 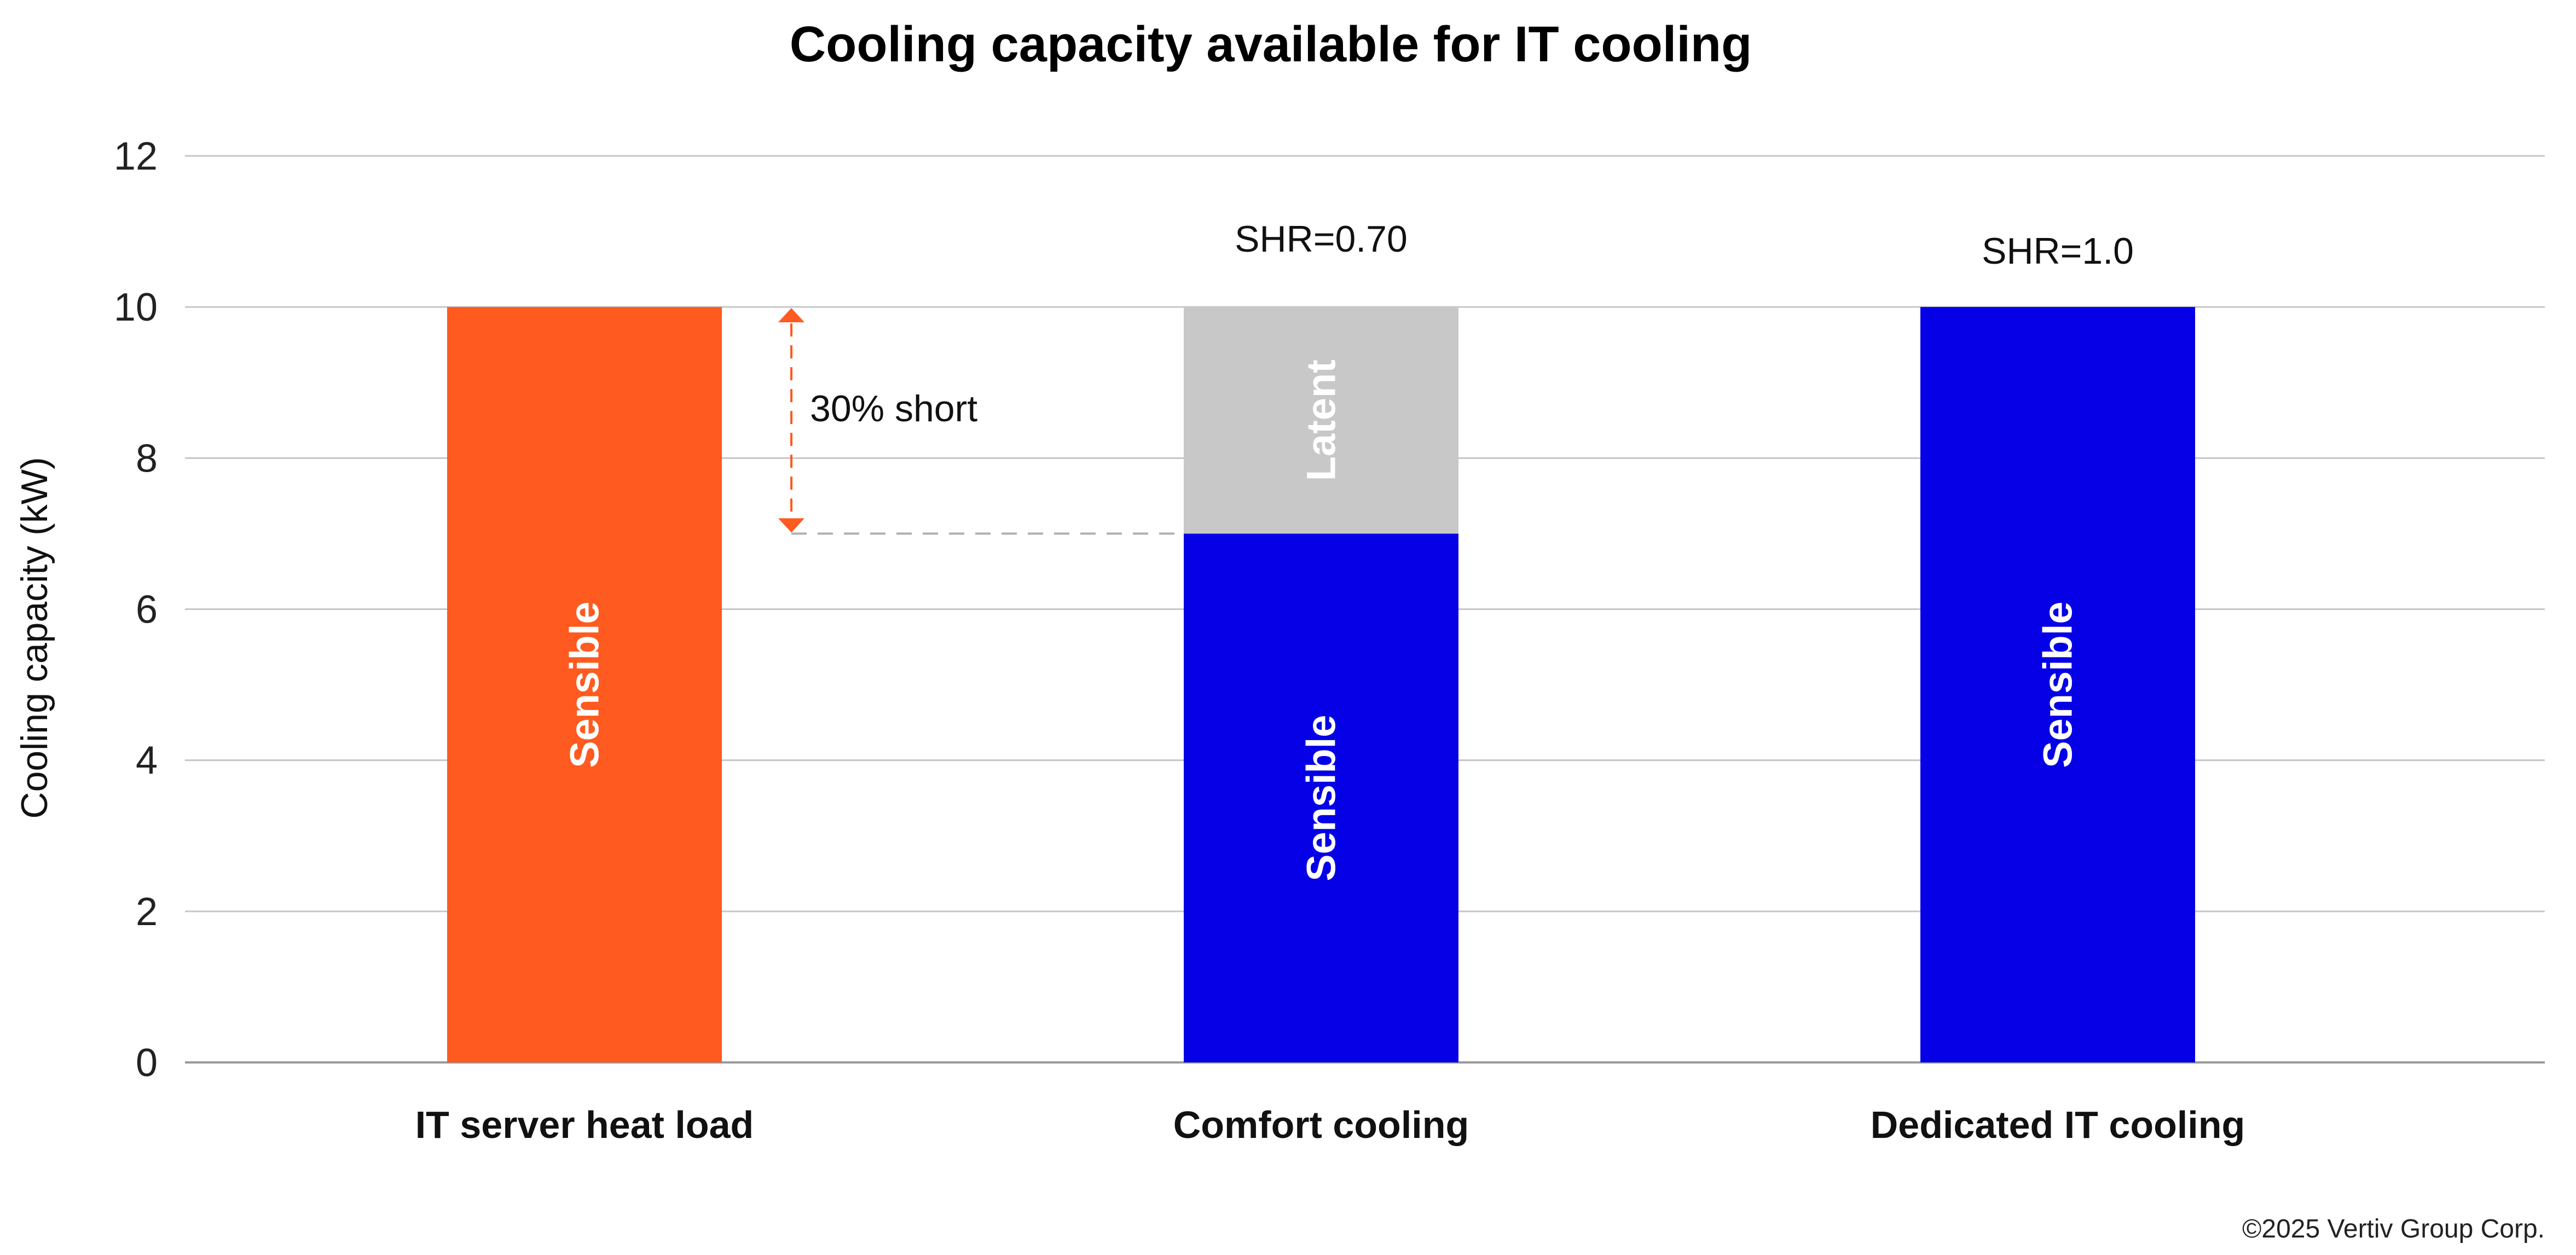 What do you see at coordinates (34, 637) in the screenshot?
I see `y-axis-label: Cooling capacity (kW)` at bounding box center [34, 637].